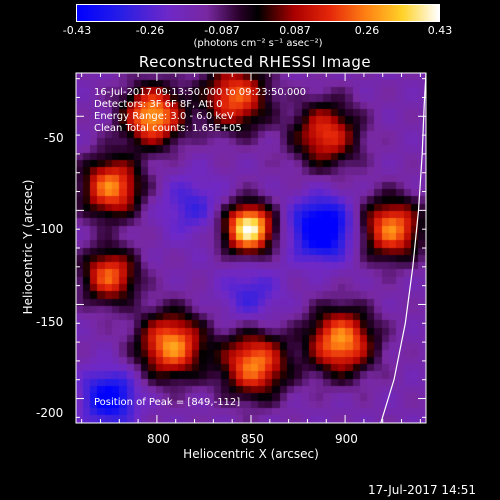 The height and width of the screenshot is (500, 500). What do you see at coordinates (168, 128) in the screenshot?
I see `annotation-counts: Clean Total counts: 1.65E+05` at bounding box center [168, 128].